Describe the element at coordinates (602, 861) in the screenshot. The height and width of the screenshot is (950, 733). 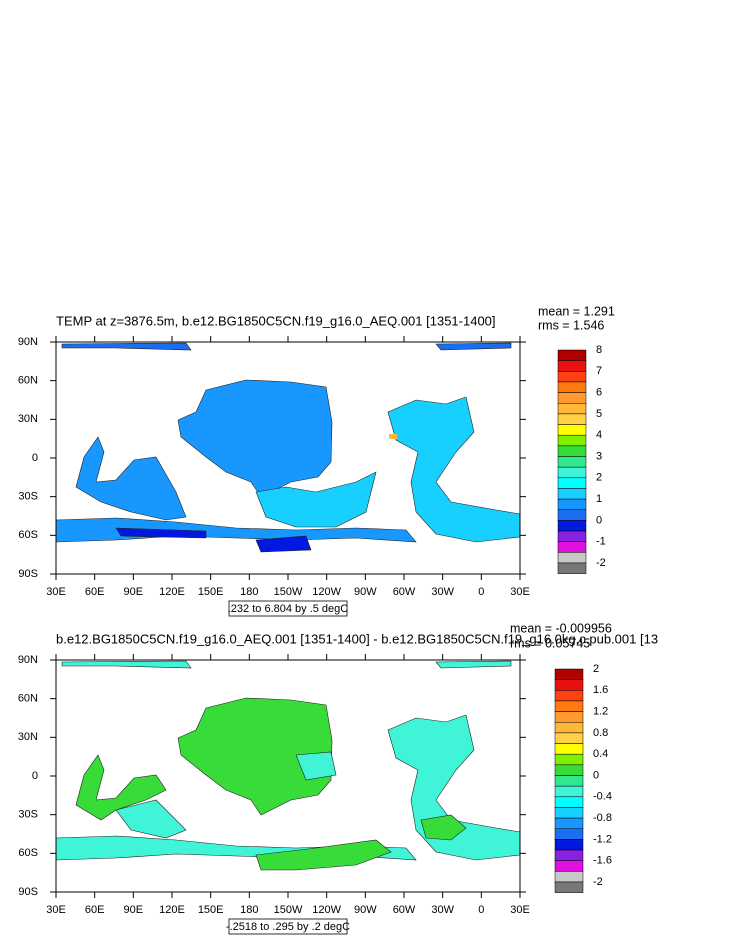
I see `colorbar-label: -1.6` at that location.